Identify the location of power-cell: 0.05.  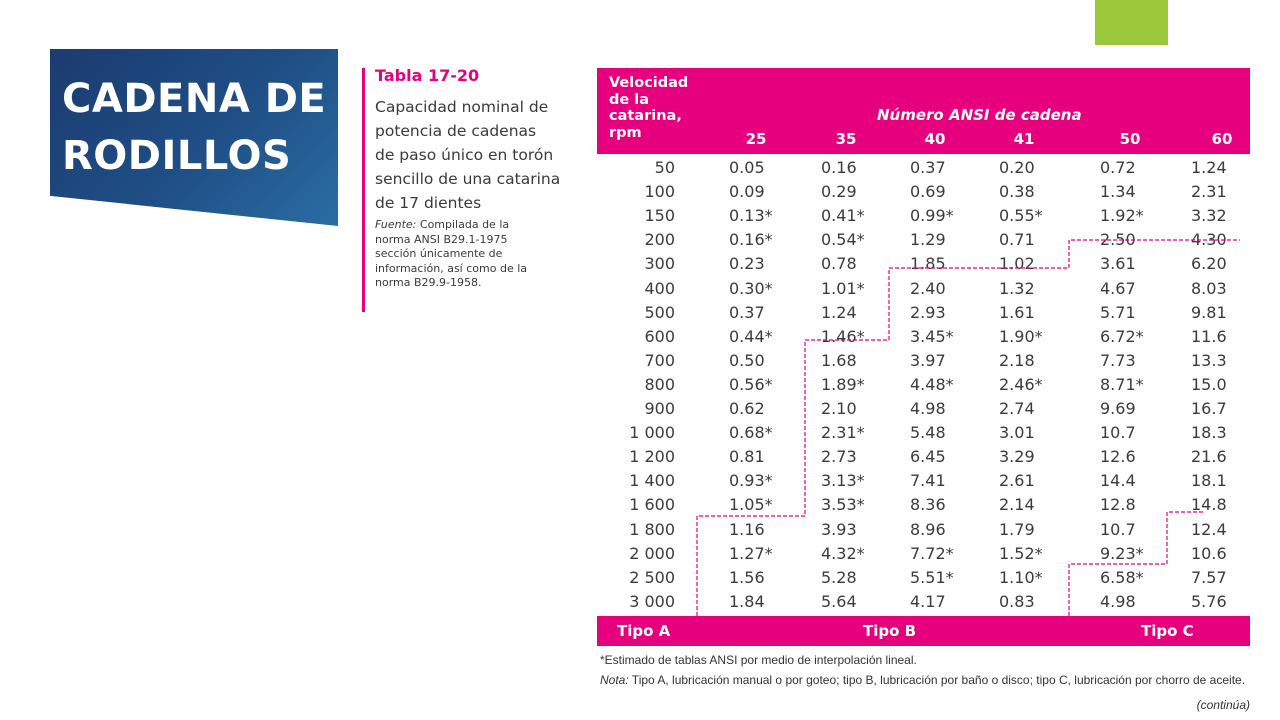
(747, 167).